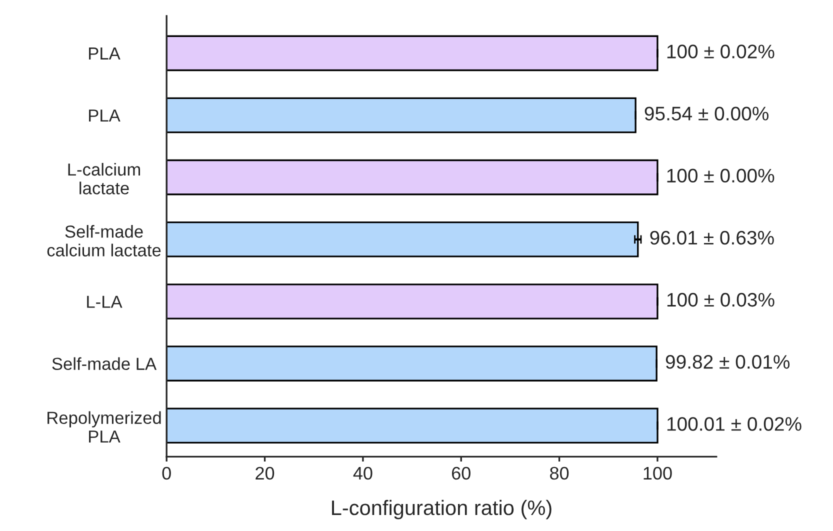 The width and height of the screenshot is (833, 531). Describe the element at coordinates (461, 473) in the screenshot. I see `x-tick-label: 60` at that location.